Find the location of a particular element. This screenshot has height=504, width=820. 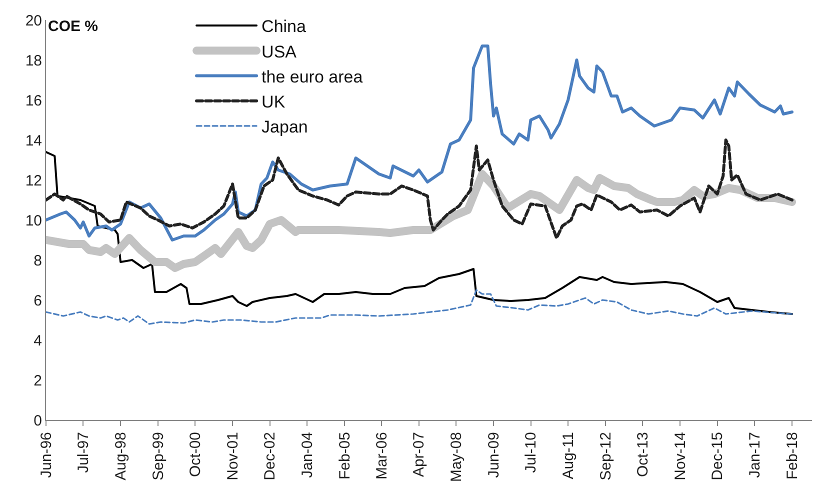

y-tick-label: 8 is located at coordinates (38, 261).